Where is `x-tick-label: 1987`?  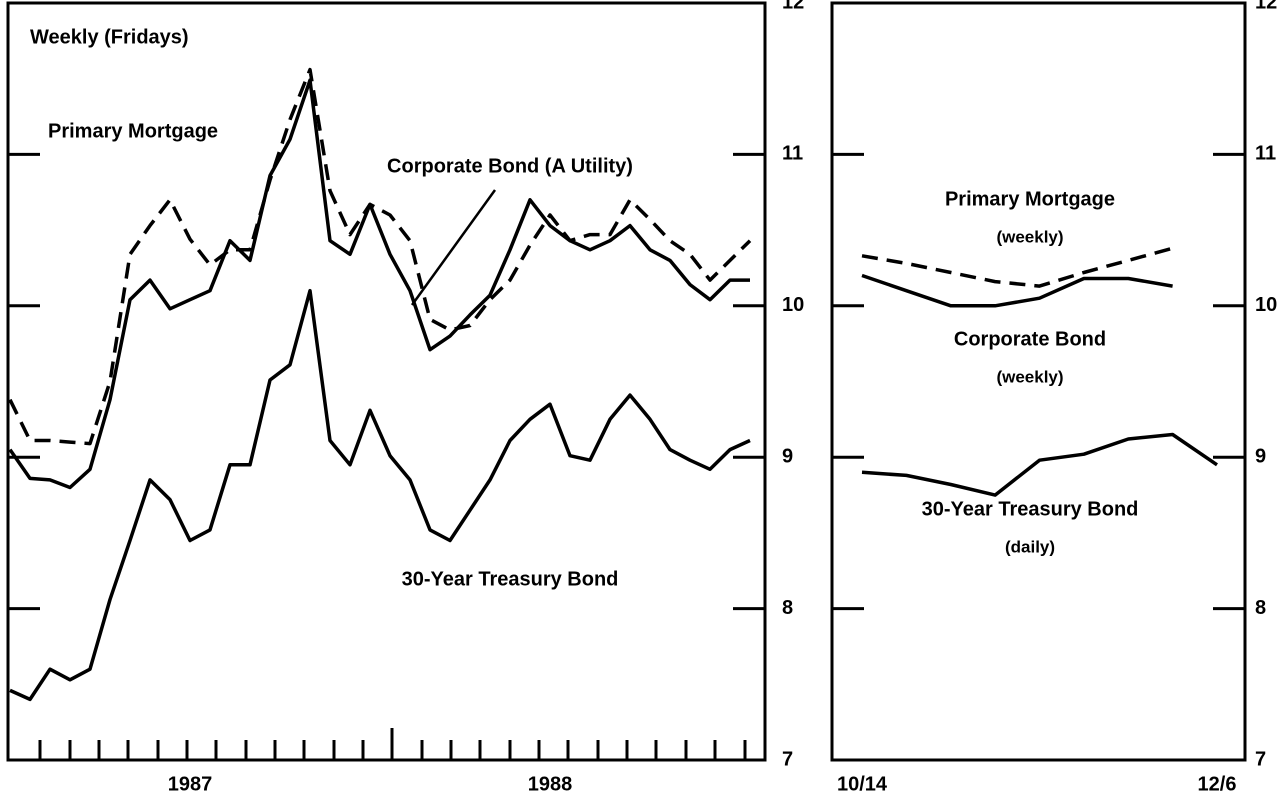 x-tick-label: 1987 is located at coordinates (190, 784).